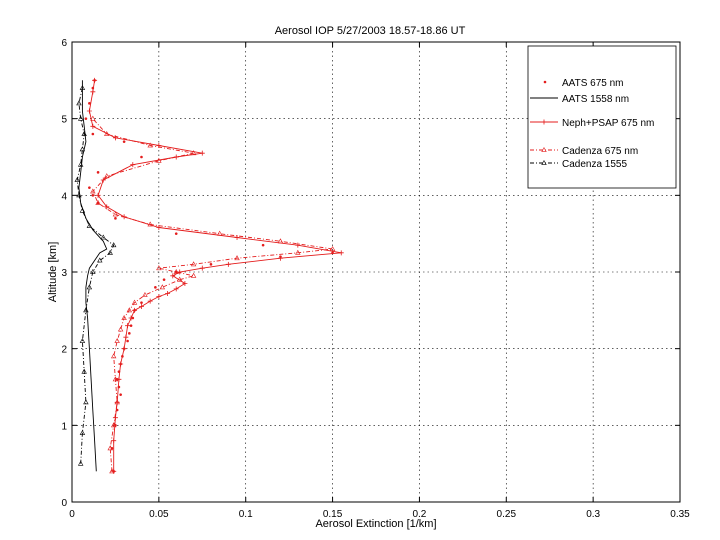  I want to click on x-tick-label: 0.05, so click(159, 514).